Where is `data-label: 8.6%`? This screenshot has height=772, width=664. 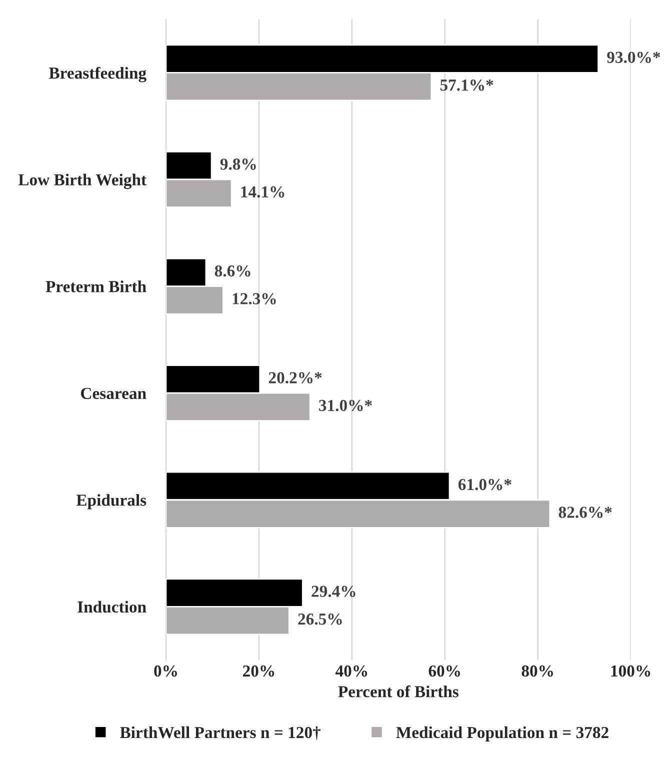
data-label: 8.6% is located at coordinates (232, 271).